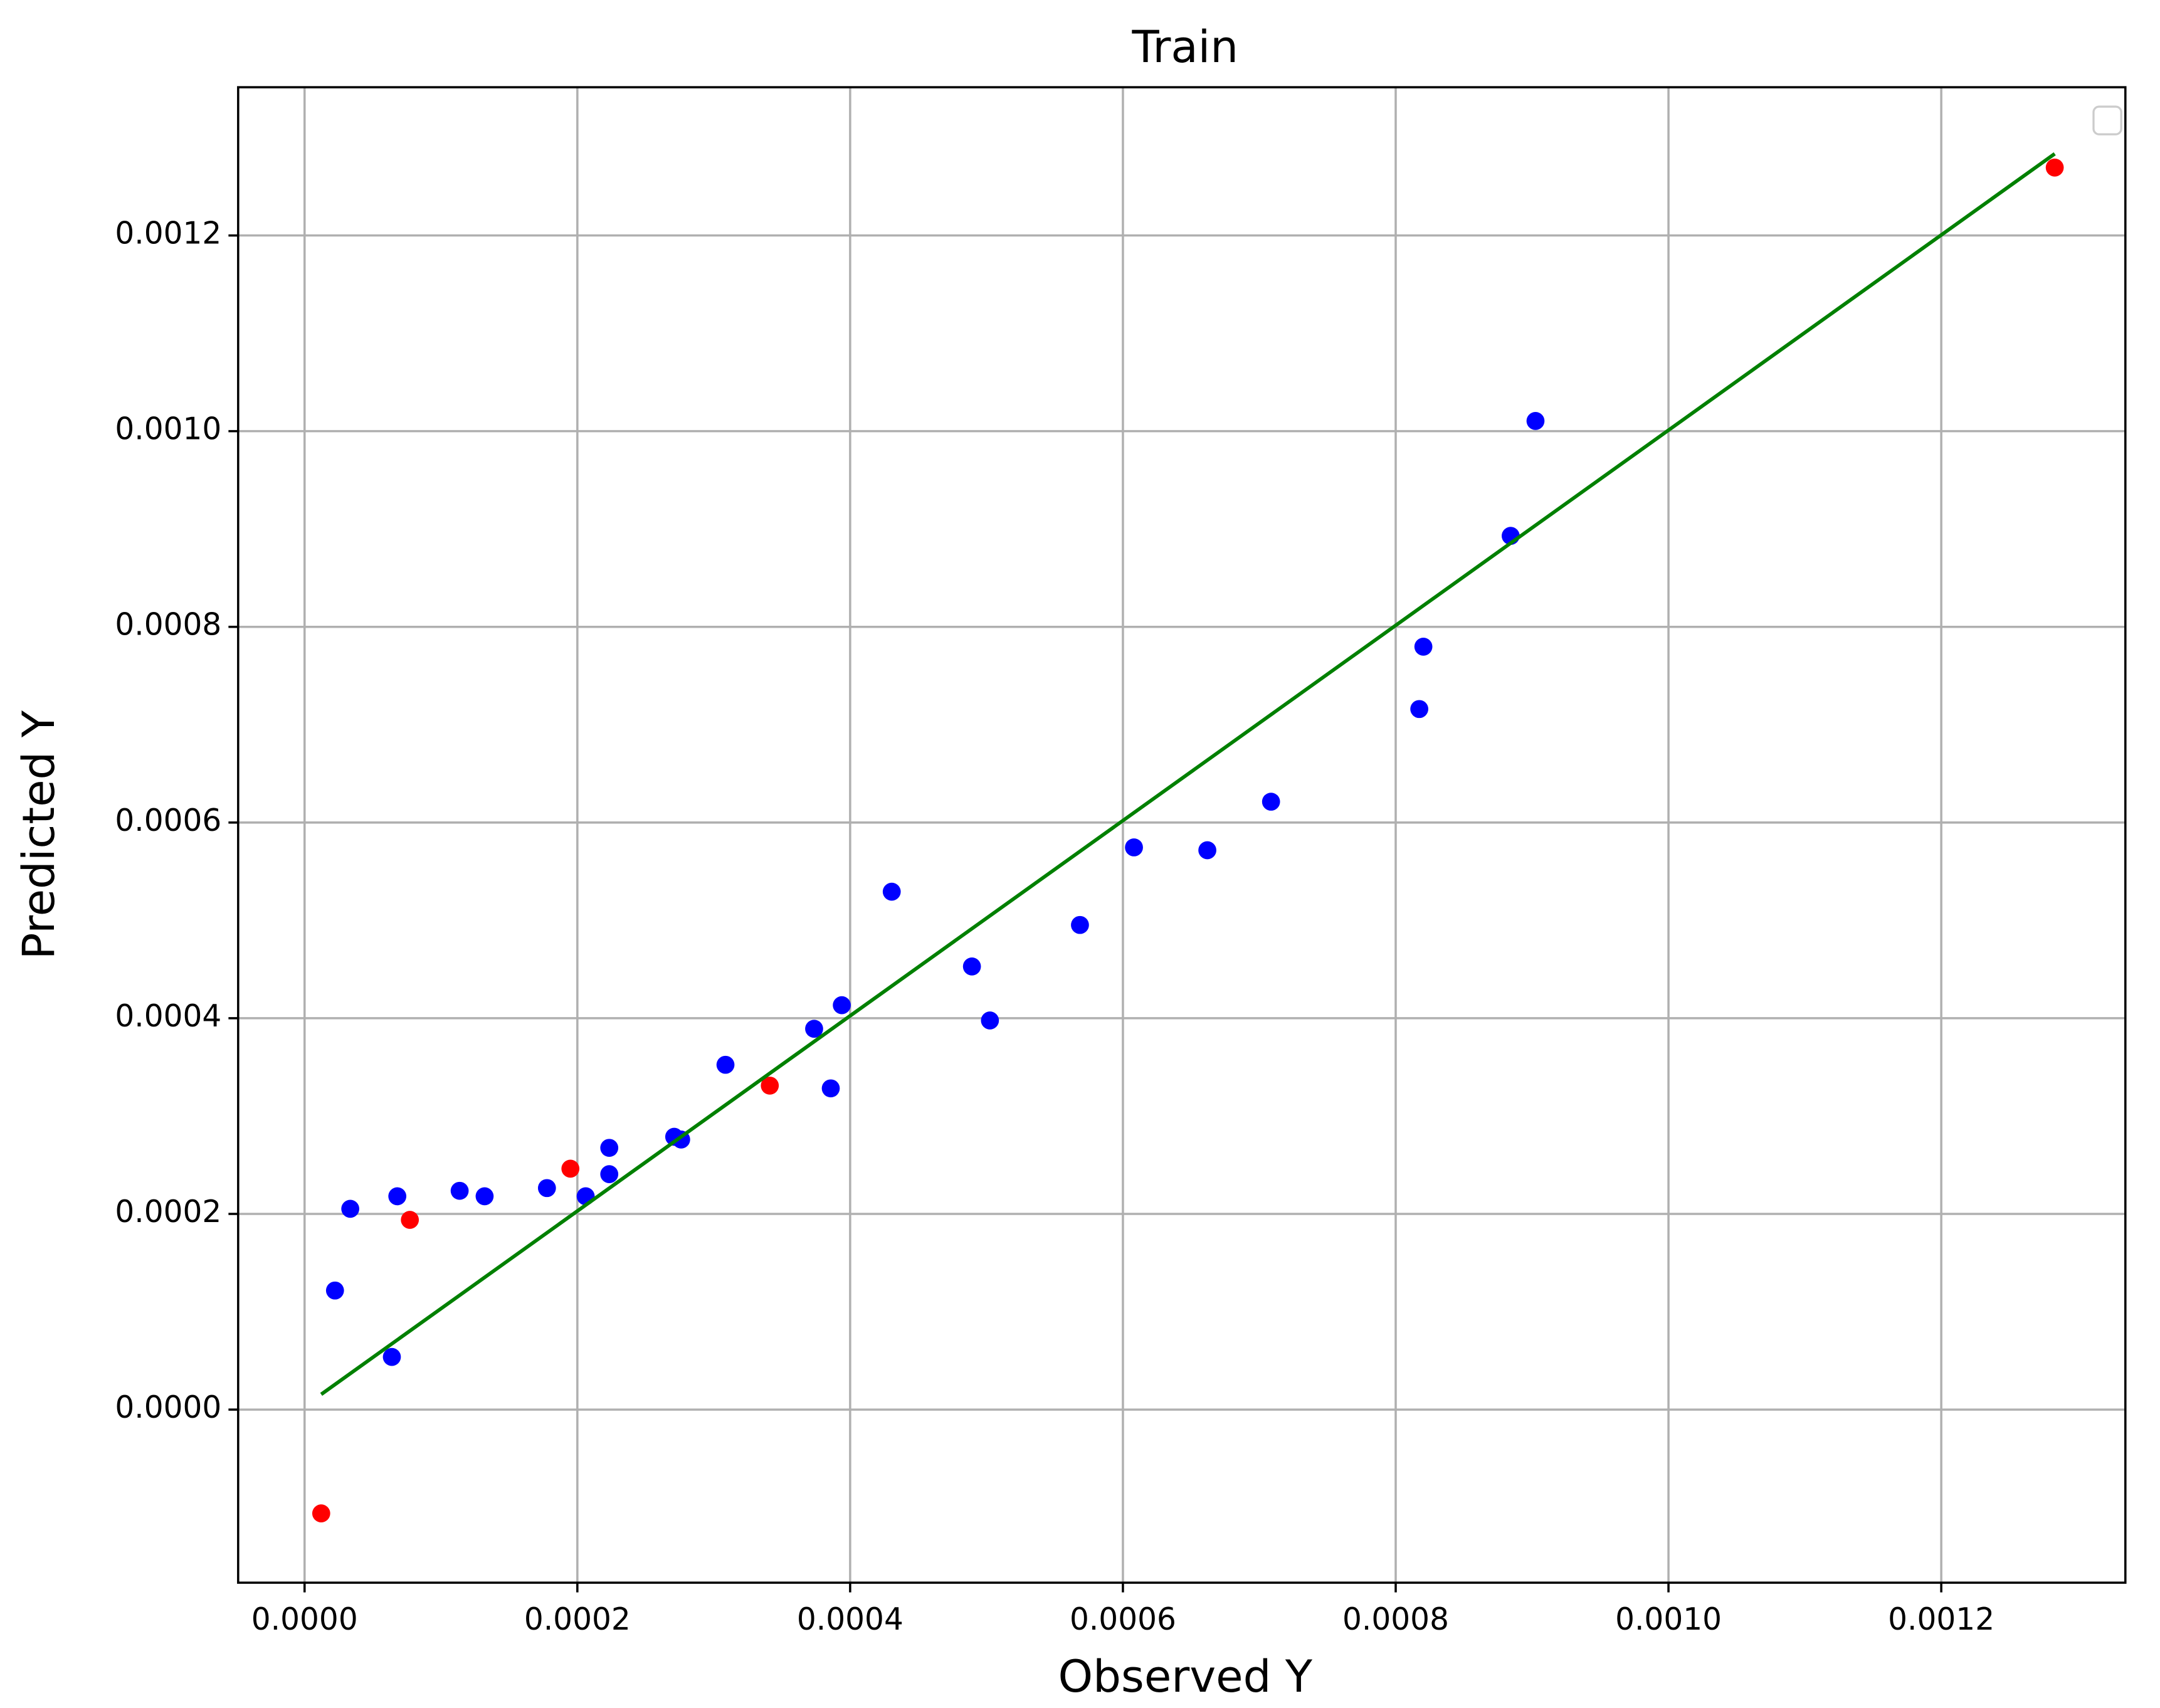 This screenshot has width=2160, height=1708. I want to click on x-tick-label: 0.0006, so click(1123, 1619).